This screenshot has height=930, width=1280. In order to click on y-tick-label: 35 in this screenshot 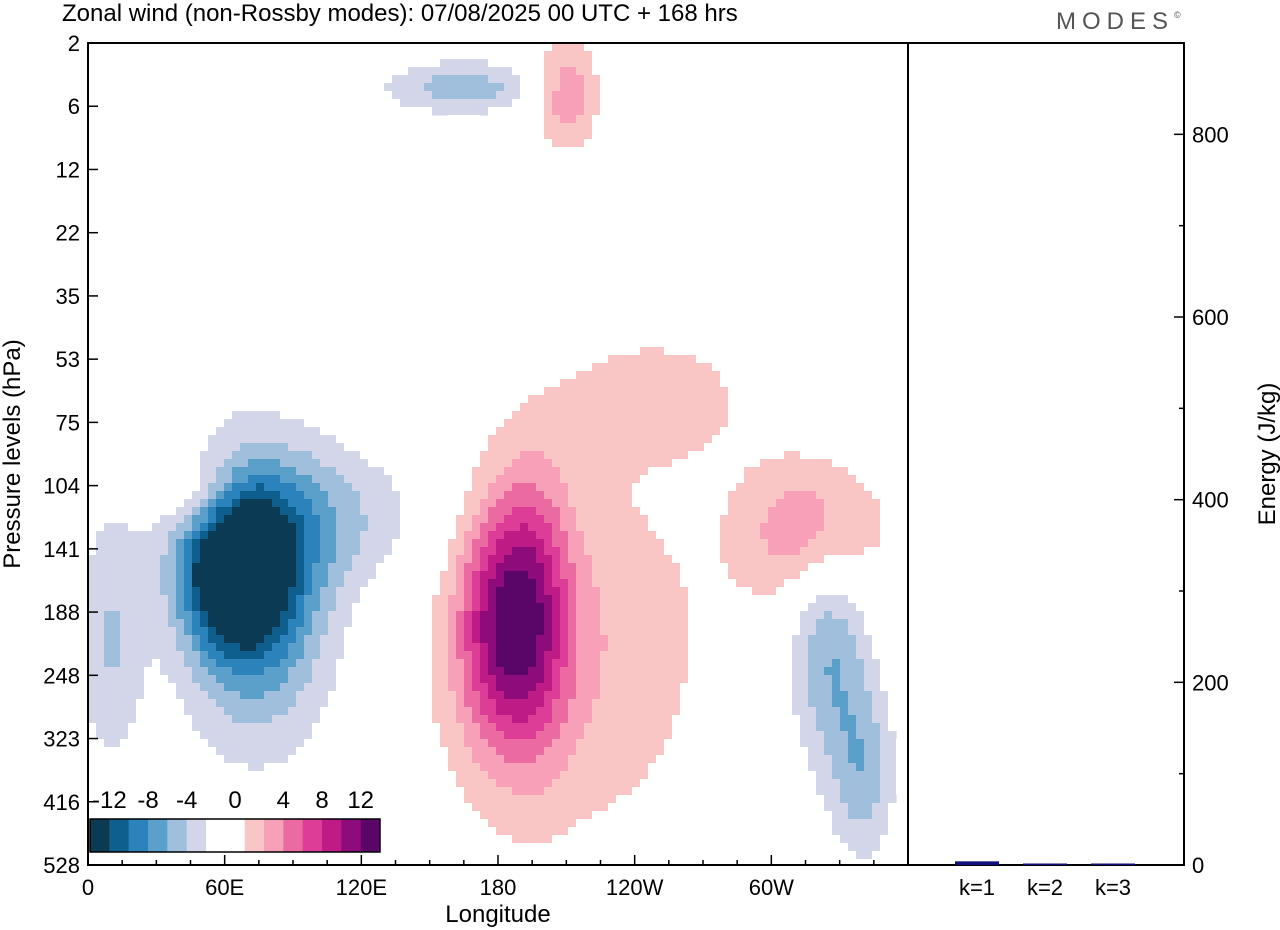, I will do `click(68, 296)`.